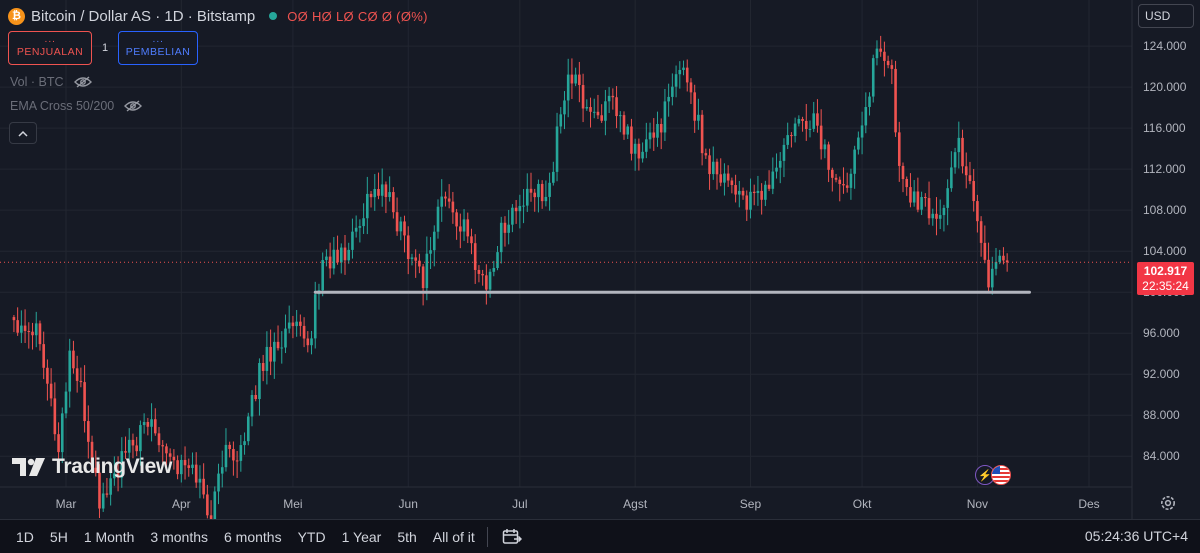 This screenshot has width=1200, height=553. I want to click on buy-button: ··· PEMBELIAN, so click(158, 48).